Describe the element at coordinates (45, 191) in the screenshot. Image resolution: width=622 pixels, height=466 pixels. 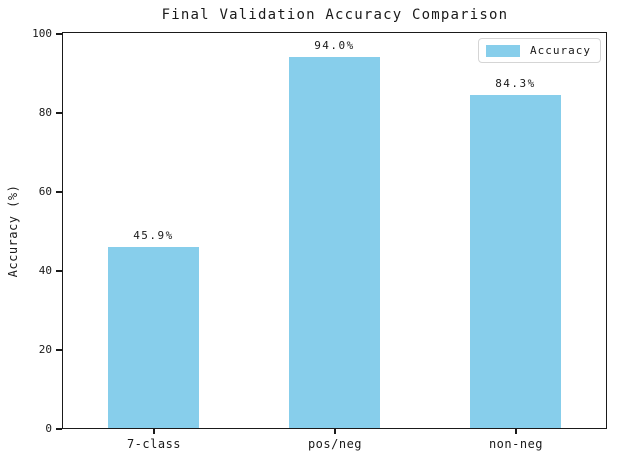
I see `y-tick-label: 60` at that location.